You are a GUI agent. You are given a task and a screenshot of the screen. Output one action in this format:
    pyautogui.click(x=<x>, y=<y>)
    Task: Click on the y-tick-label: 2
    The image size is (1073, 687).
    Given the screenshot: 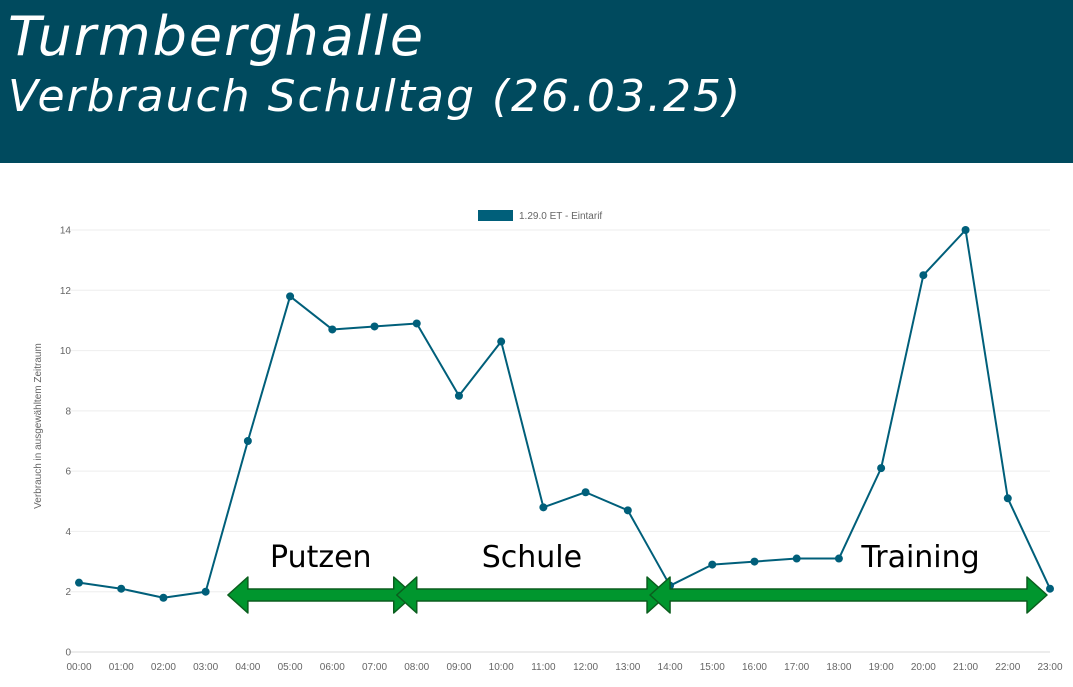 What is the action you would take?
    pyautogui.click(x=68, y=592)
    